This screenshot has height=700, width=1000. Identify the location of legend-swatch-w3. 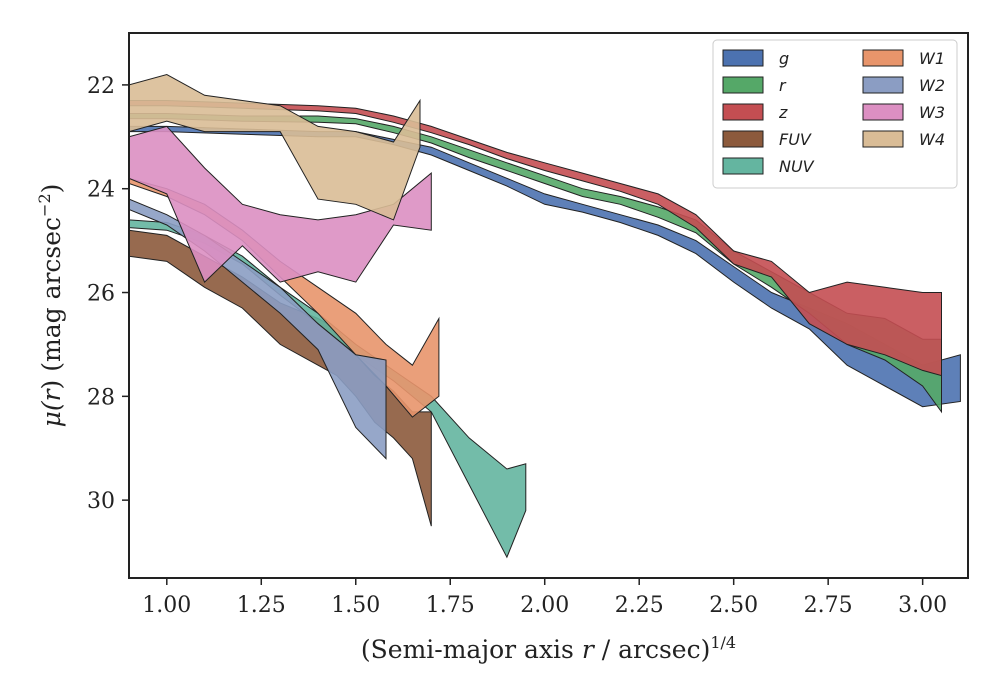
(883, 112).